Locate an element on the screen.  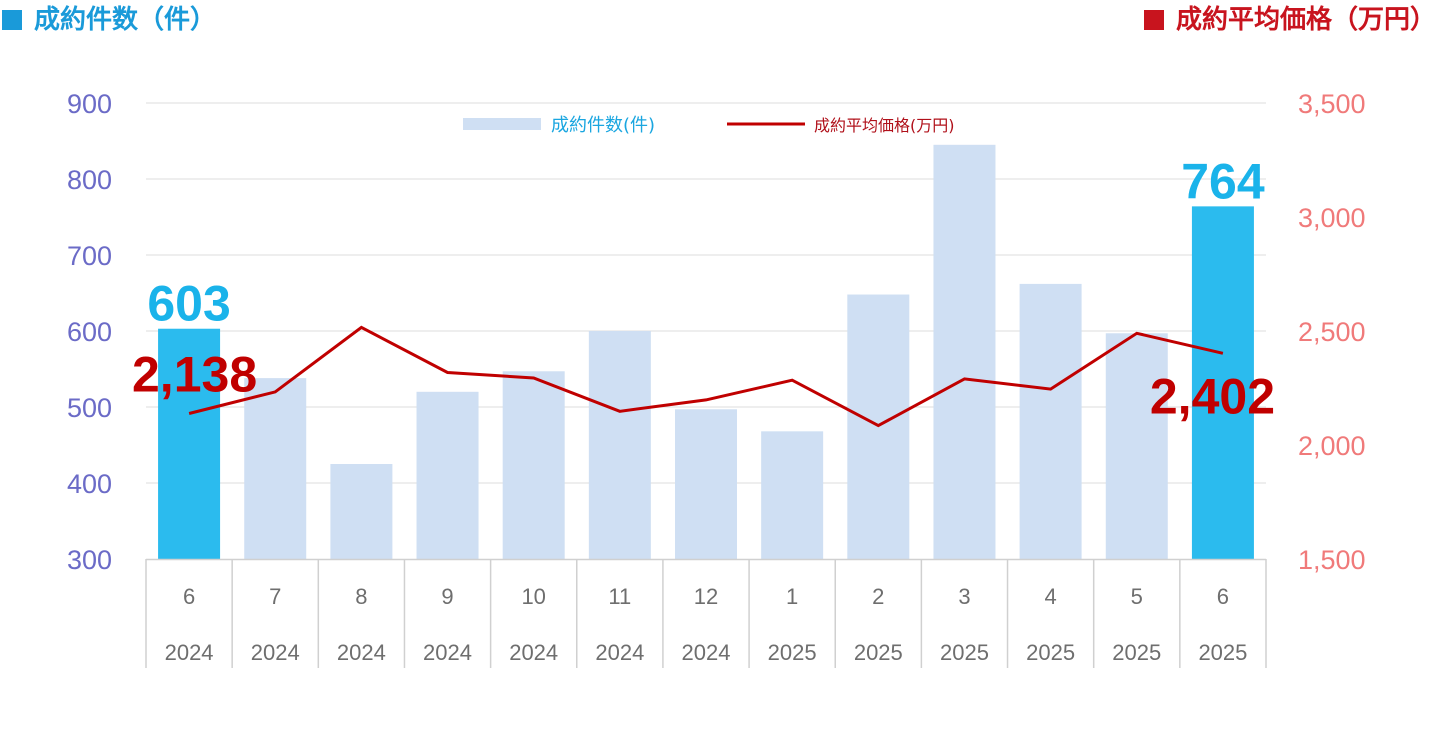
right-axis-tick-label: 2,500 is located at coordinates (1332, 332).